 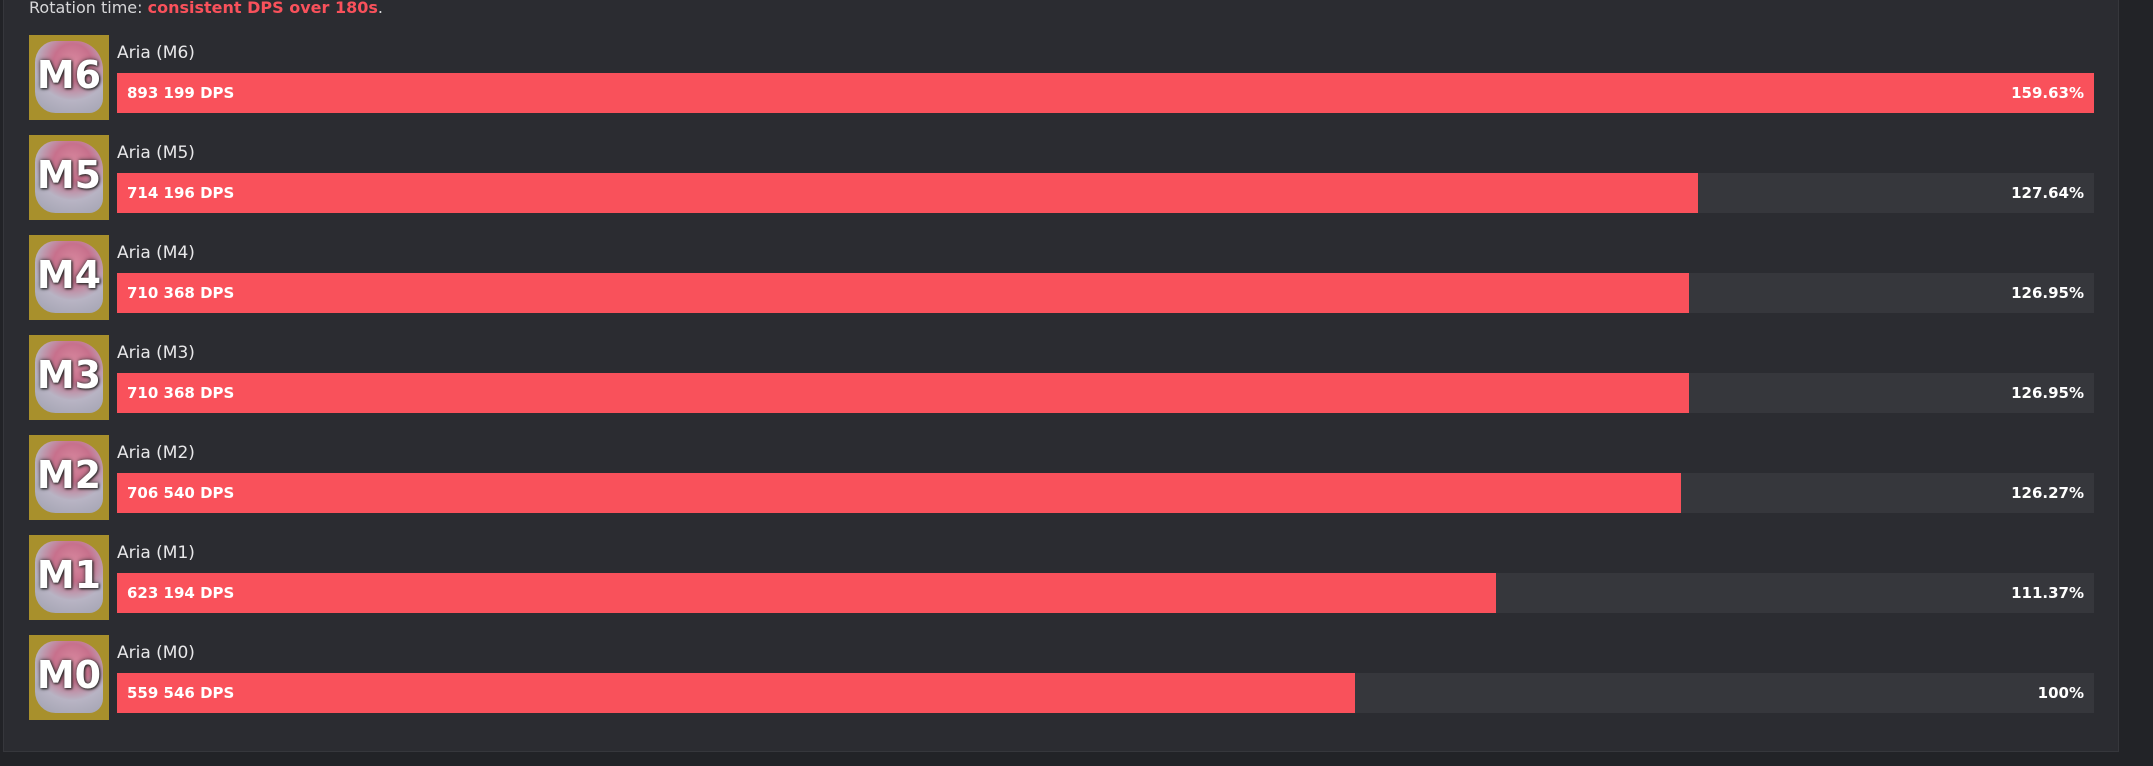 What do you see at coordinates (181, 193) in the screenshot?
I see `dps-value: 714 196 DPS` at bounding box center [181, 193].